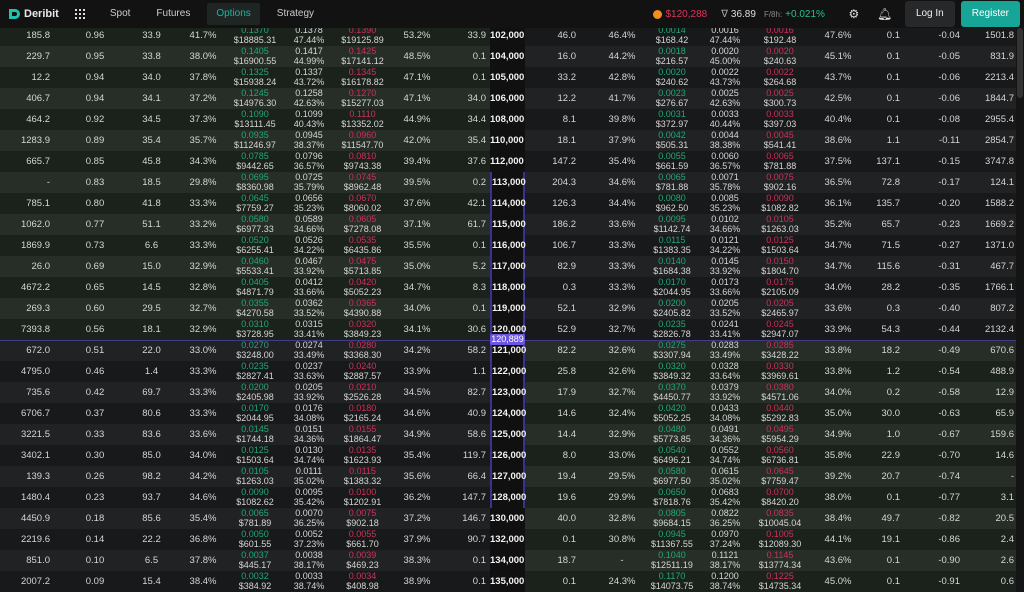 The image size is (1024, 592). I want to click on put-bid: 0.0055 $661.59, so click(672, 161).